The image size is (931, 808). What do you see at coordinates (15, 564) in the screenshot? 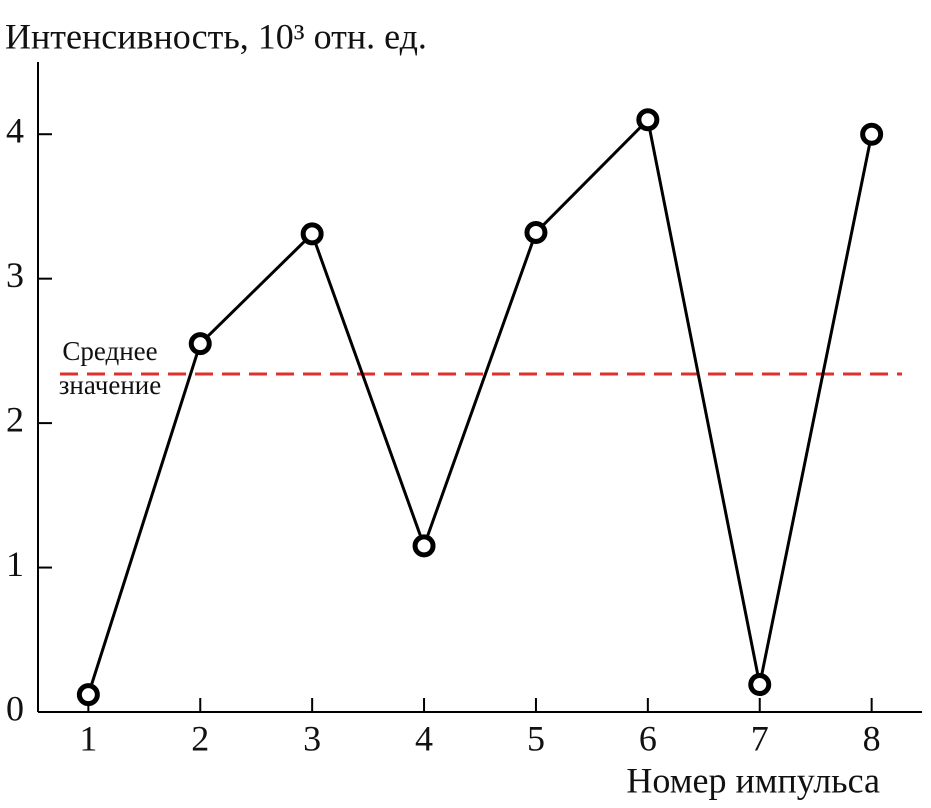
I see `y-tick-label: 1` at bounding box center [15, 564].